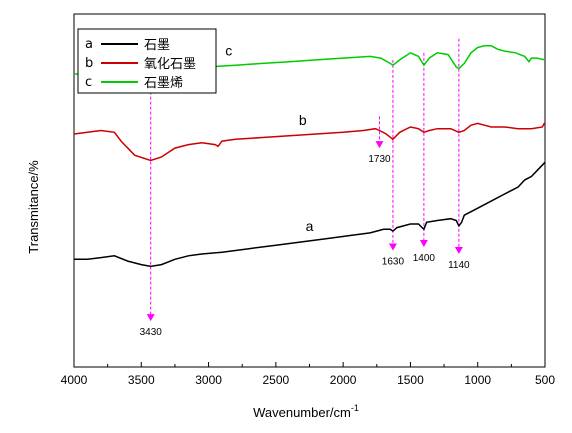 The height and width of the screenshot is (433, 572). Describe the element at coordinates (355, 408) in the screenshot. I see `x-axis-label-sup: -1` at that location.